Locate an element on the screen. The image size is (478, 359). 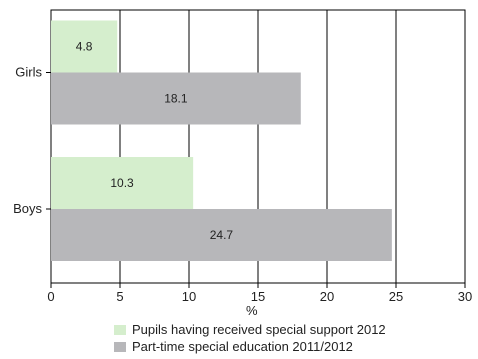
category-label: Boys is located at coordinates (27, 208).